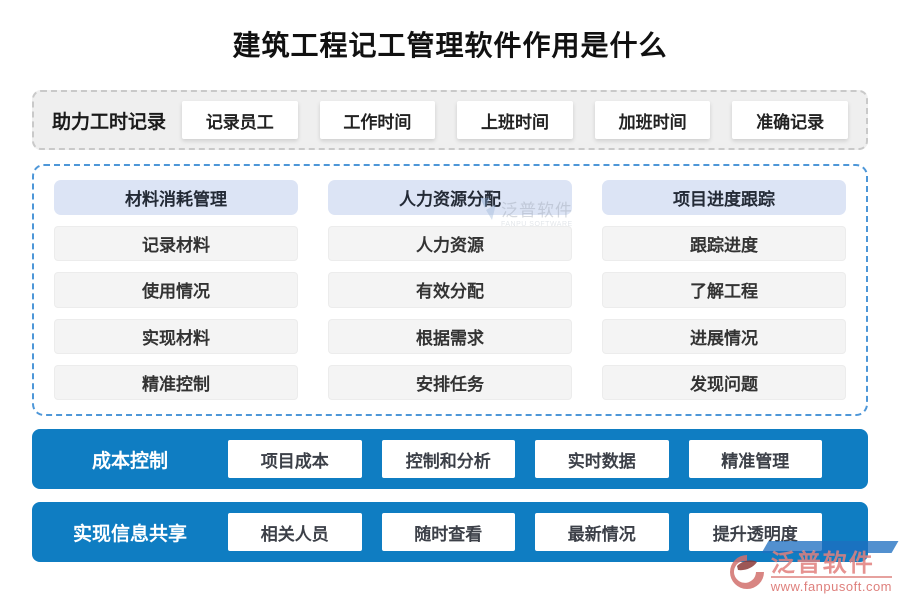 The height and width of the screenshot is (600, 900). I want to click on bar-items: 相关人员 随时查看 最新情况 提升透明度, so click(525, 532).